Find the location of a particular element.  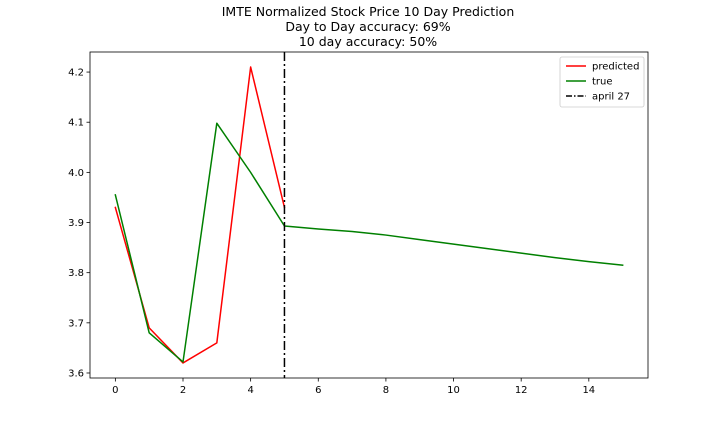

x-tick-label: 8 is located at coordinates (386, 390).